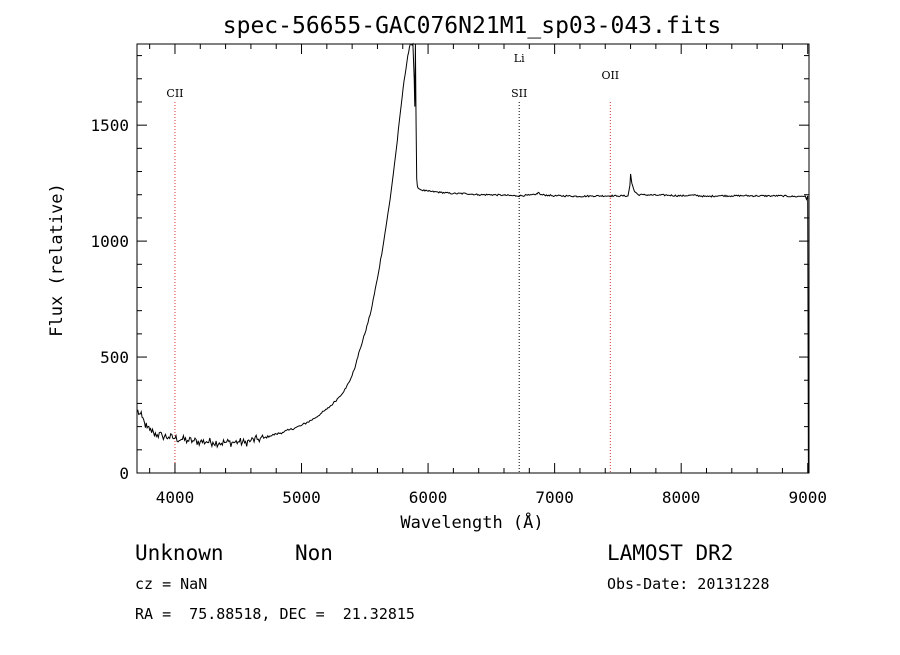  I want to click on y-tick-label: 1500, so click(109, 125).